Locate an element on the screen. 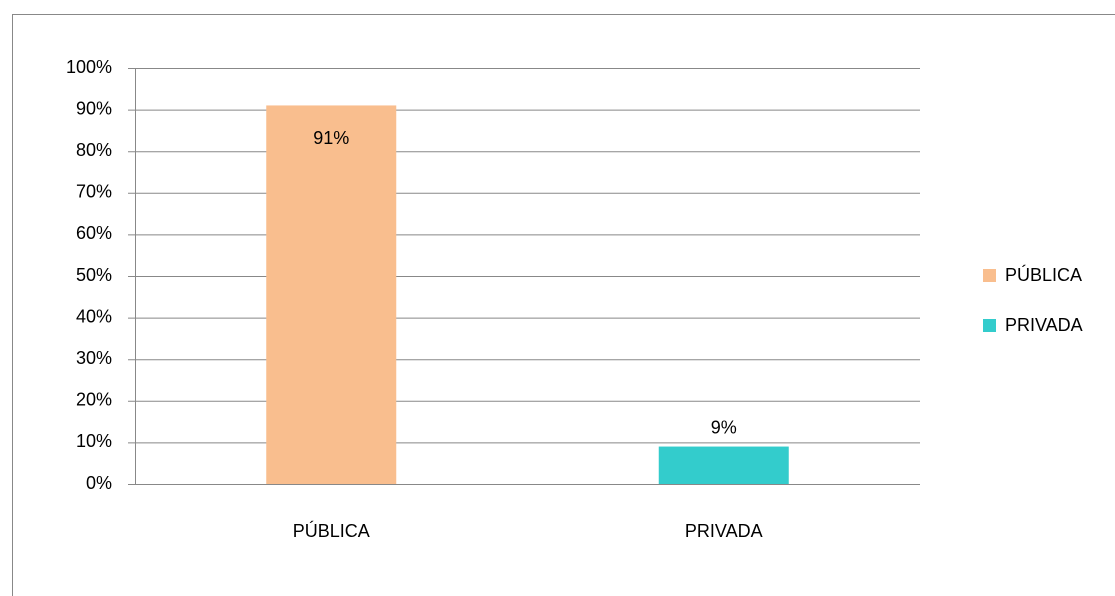 The width and height of the screenshot is (1115, 596). y-tick-label: 50% is located at coordinates (94, 275).